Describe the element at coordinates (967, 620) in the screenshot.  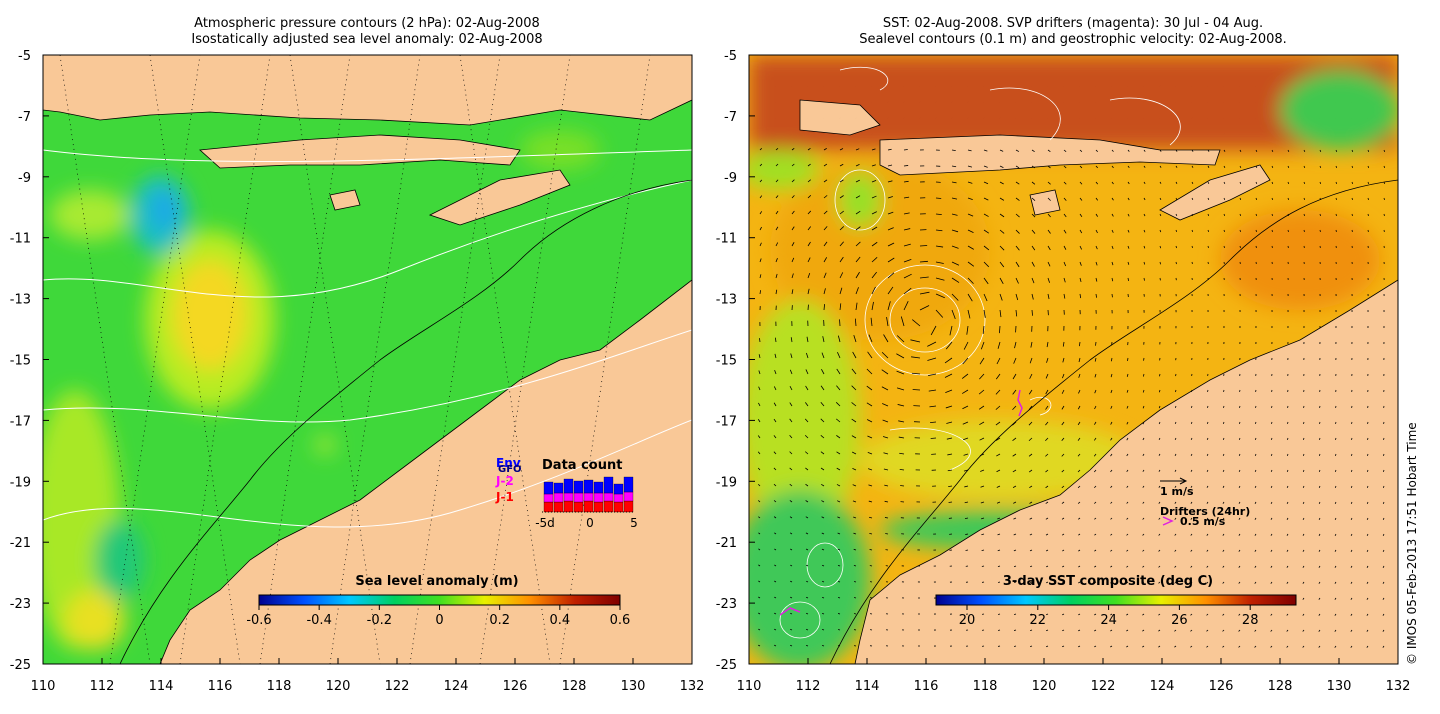
I see `right-colorbar-tick-label: 20` at that location.